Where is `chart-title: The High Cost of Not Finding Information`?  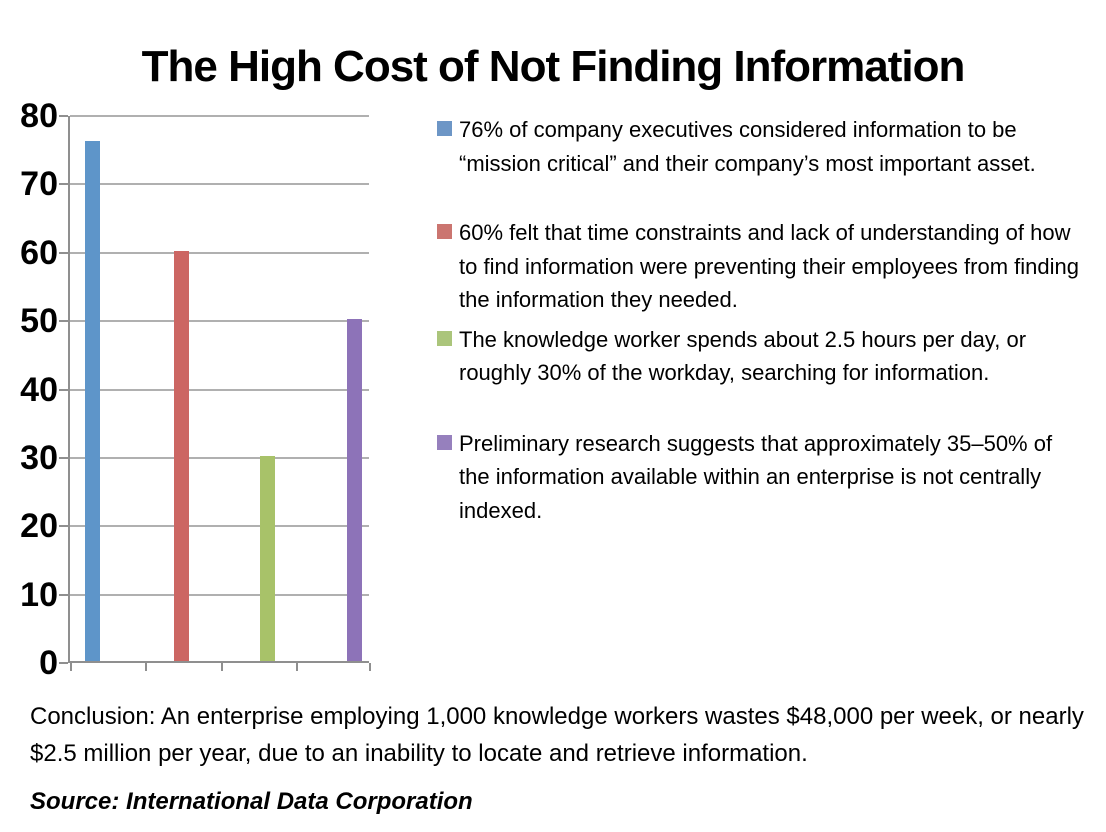 chart-title: The High Cost of Not Finding Information is located at coordinates (553, 66).